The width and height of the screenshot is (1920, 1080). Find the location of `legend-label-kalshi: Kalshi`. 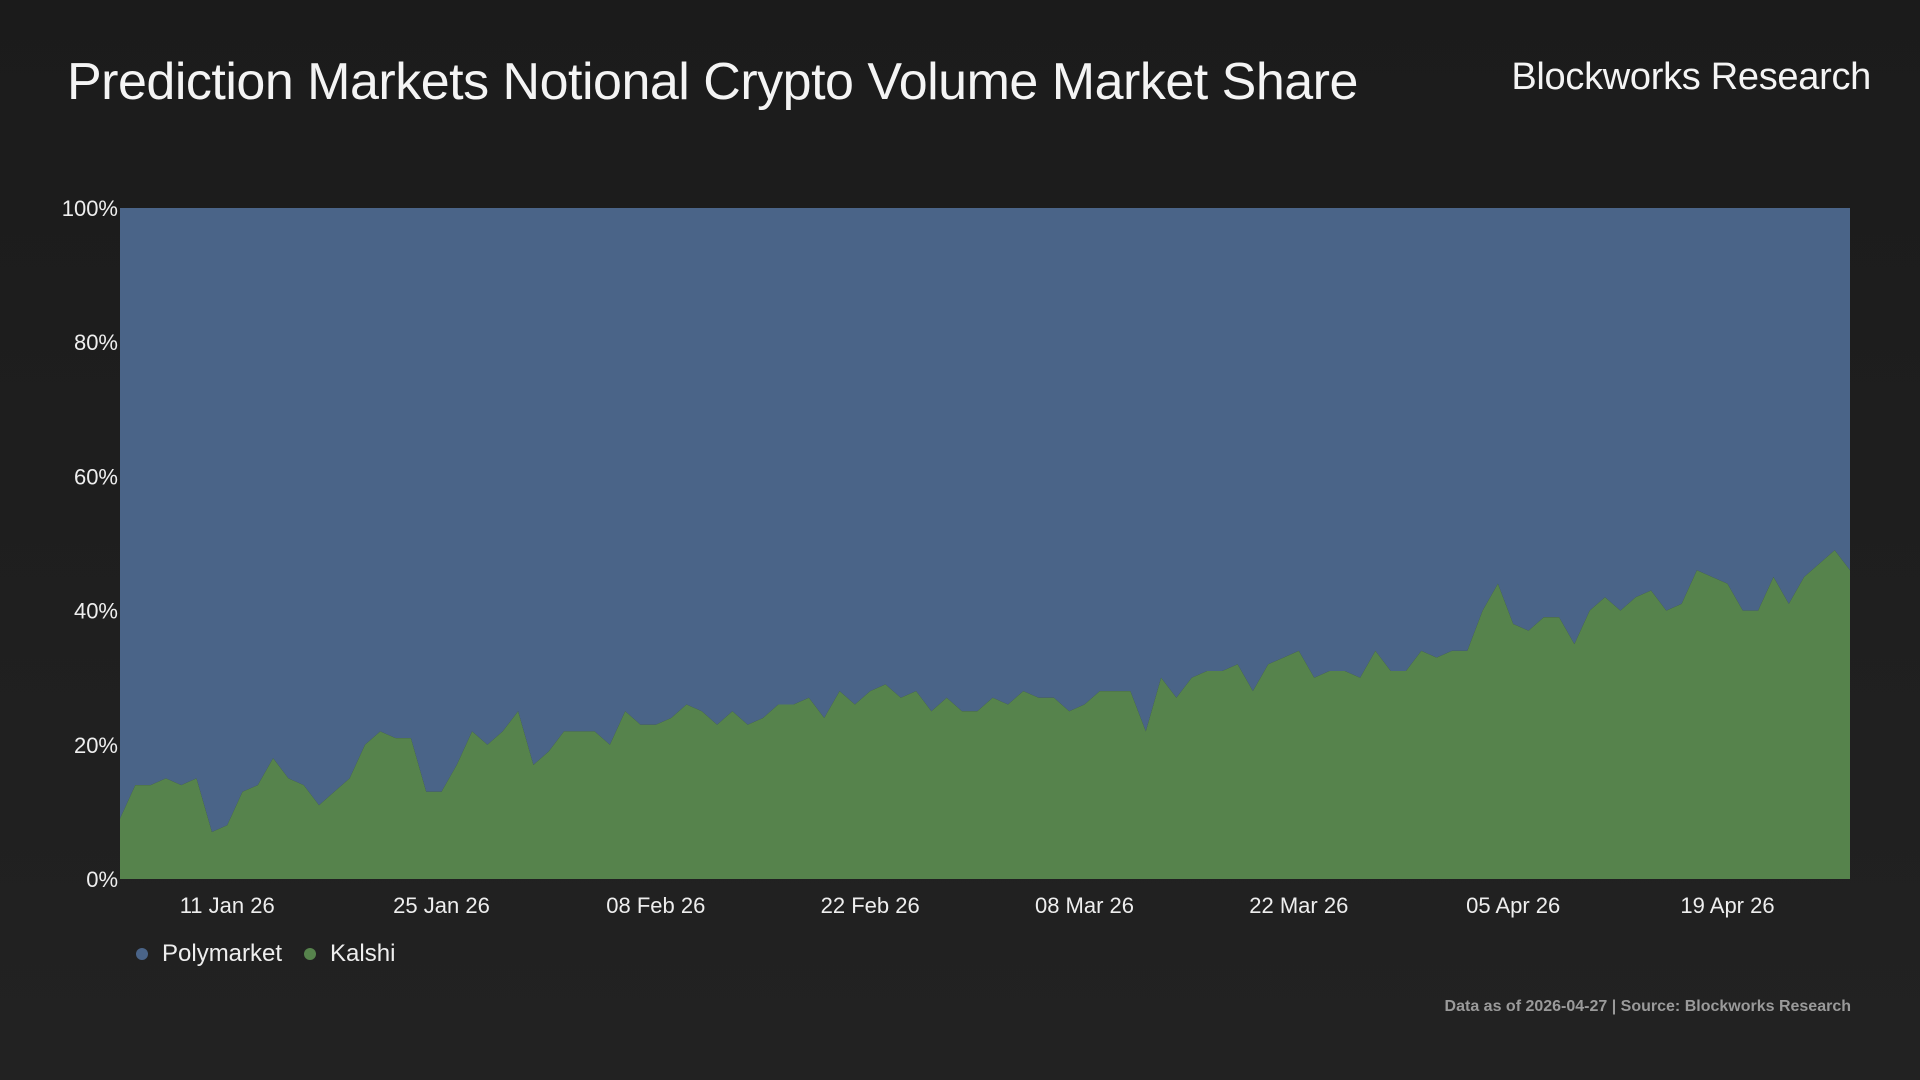

legend-label-kalshi: Kalshi is located at coordinates (363, 953).